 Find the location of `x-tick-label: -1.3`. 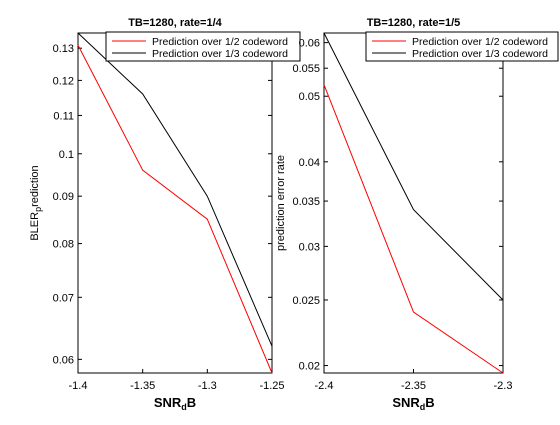

x-tick-label: -1.3 is located at coordinates (207, 386).